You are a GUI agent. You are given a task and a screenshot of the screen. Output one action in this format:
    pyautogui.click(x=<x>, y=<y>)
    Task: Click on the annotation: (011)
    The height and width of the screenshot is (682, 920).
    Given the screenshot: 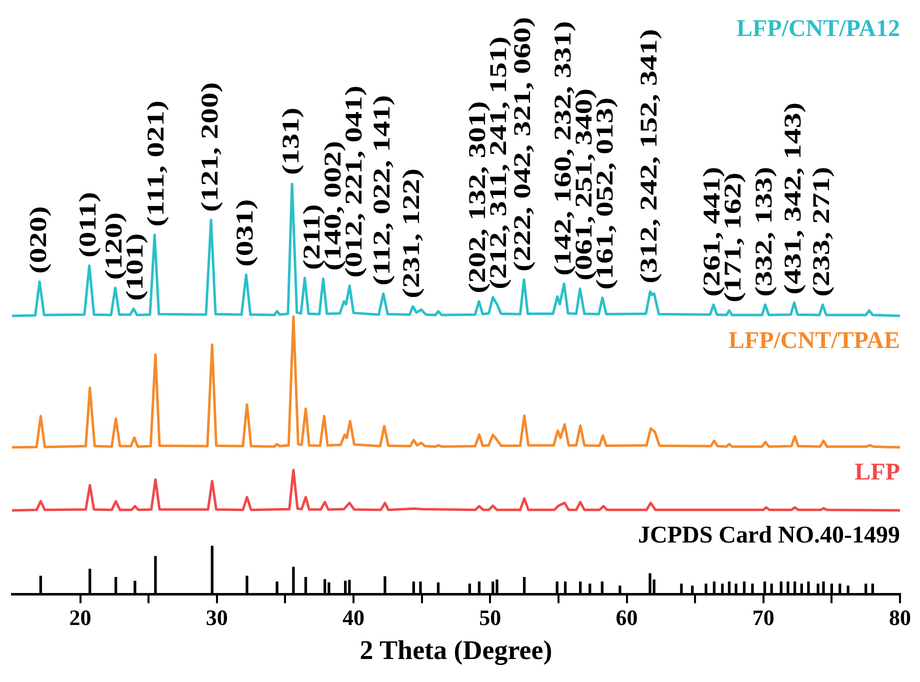 What is the action you would take?
    pyautogui.click(x=88, y=225)
    